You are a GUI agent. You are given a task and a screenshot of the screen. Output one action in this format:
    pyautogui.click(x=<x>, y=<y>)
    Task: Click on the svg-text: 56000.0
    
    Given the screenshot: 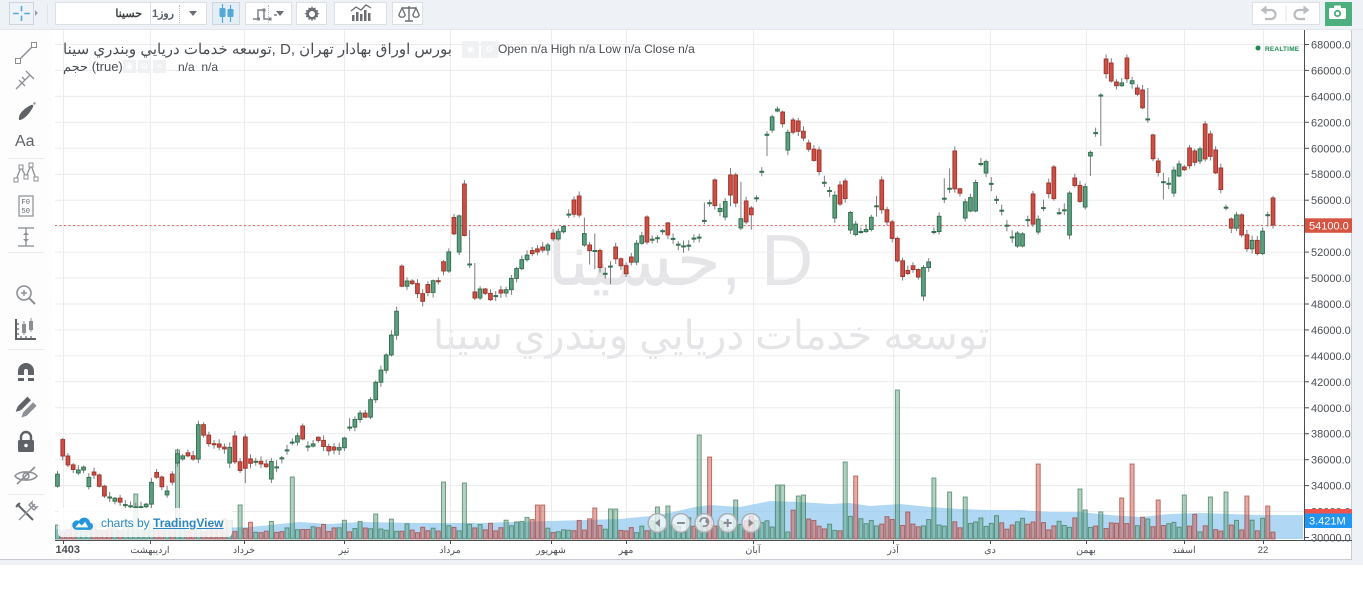 What is the action you would take?
    pyautogui.click(x=1331, y=201)
    